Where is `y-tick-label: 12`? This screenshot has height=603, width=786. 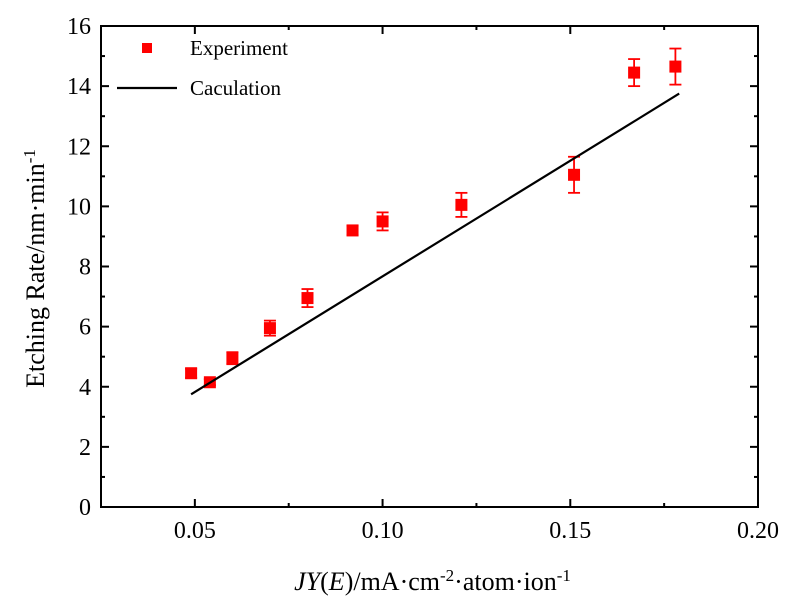 y-tick-label: 12 is located at coordinates (79, 147).